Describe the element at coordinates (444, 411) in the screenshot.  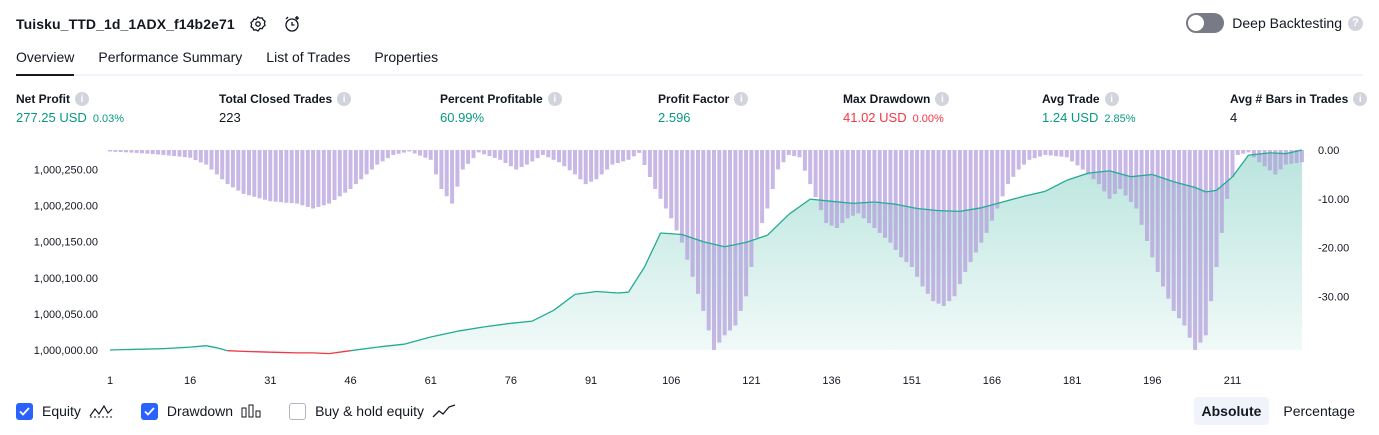
I see `buy-hold-icon` at that location.